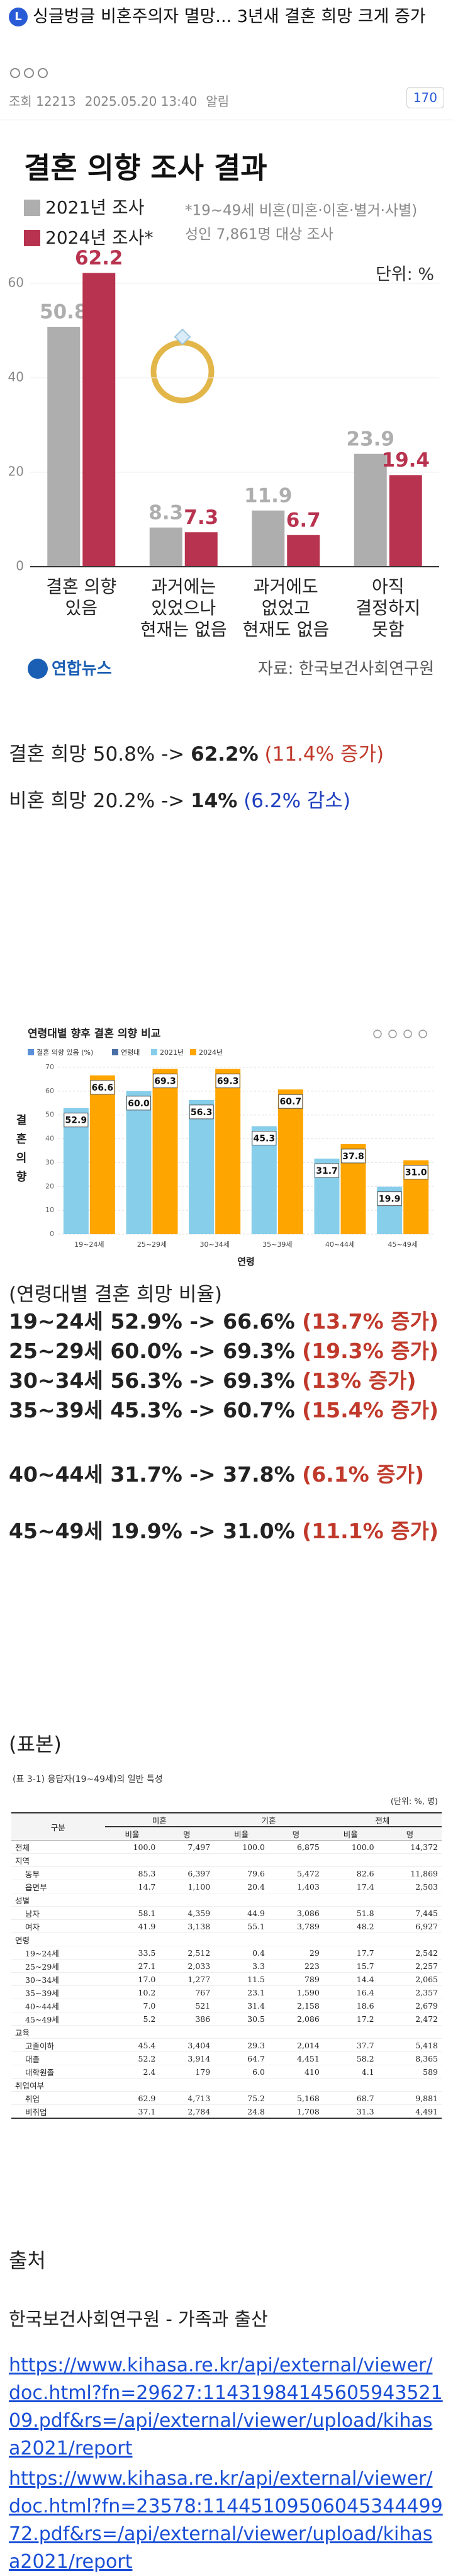  Describe the element at coordinates (425, 97) in the screenshot. I see `comment-count: 170` at that location.